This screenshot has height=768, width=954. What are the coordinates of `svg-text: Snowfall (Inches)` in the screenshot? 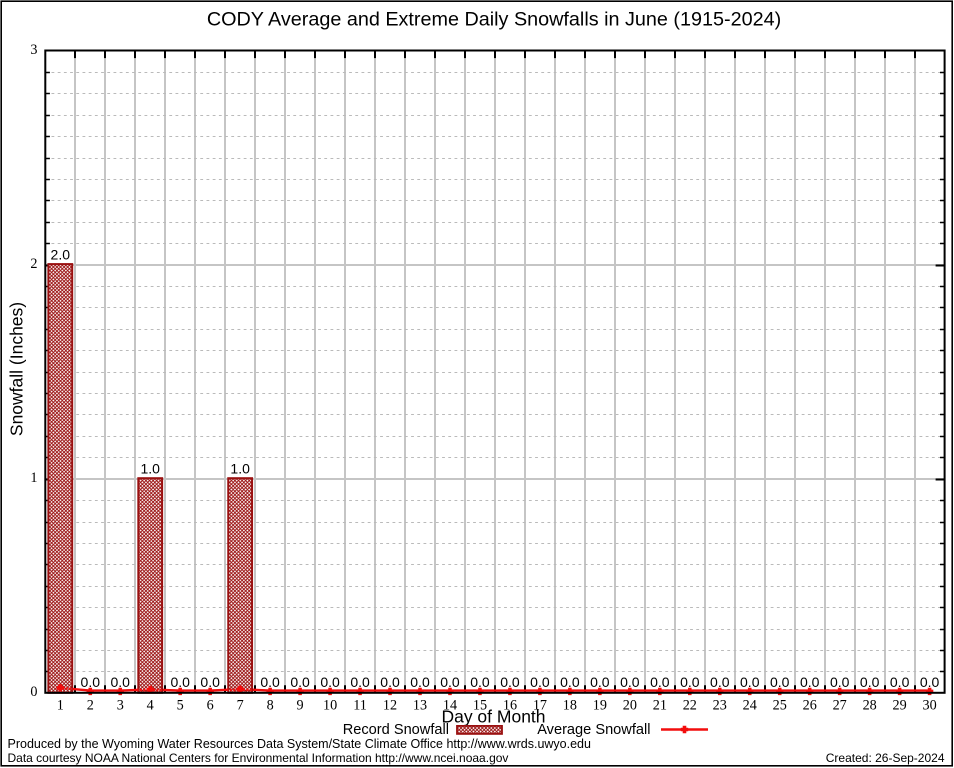 It's located at (17, 369).